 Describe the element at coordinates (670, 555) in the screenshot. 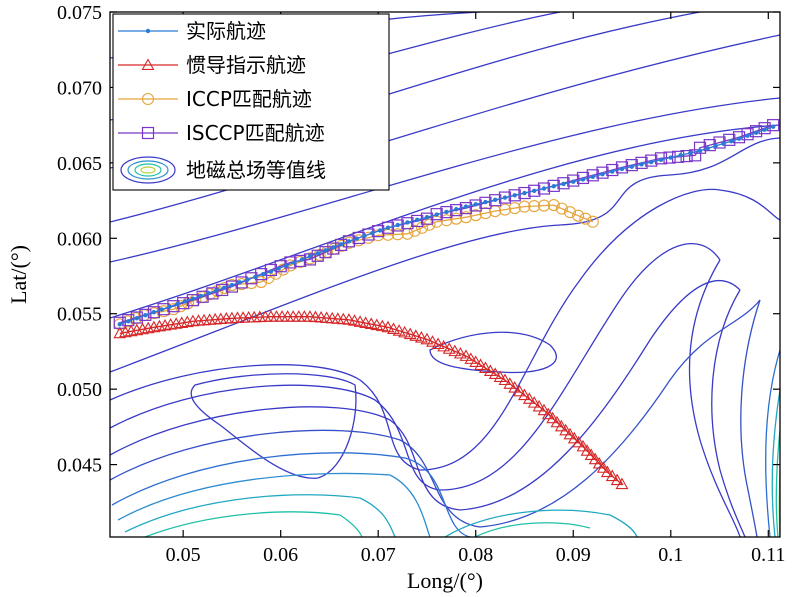

I see `x-tick-label-5: 0.1` at that location.